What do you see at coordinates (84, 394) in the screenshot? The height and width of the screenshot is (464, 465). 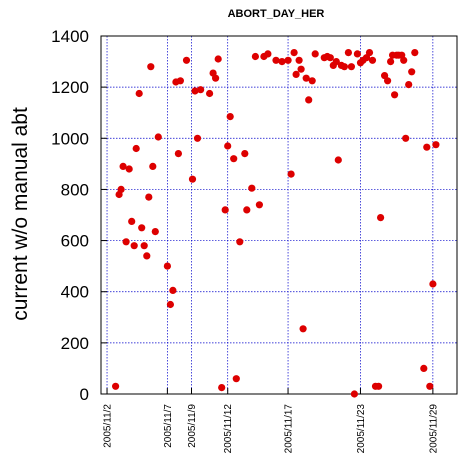 I see `y-tick-label: 0` at bounding box center [84, 394].